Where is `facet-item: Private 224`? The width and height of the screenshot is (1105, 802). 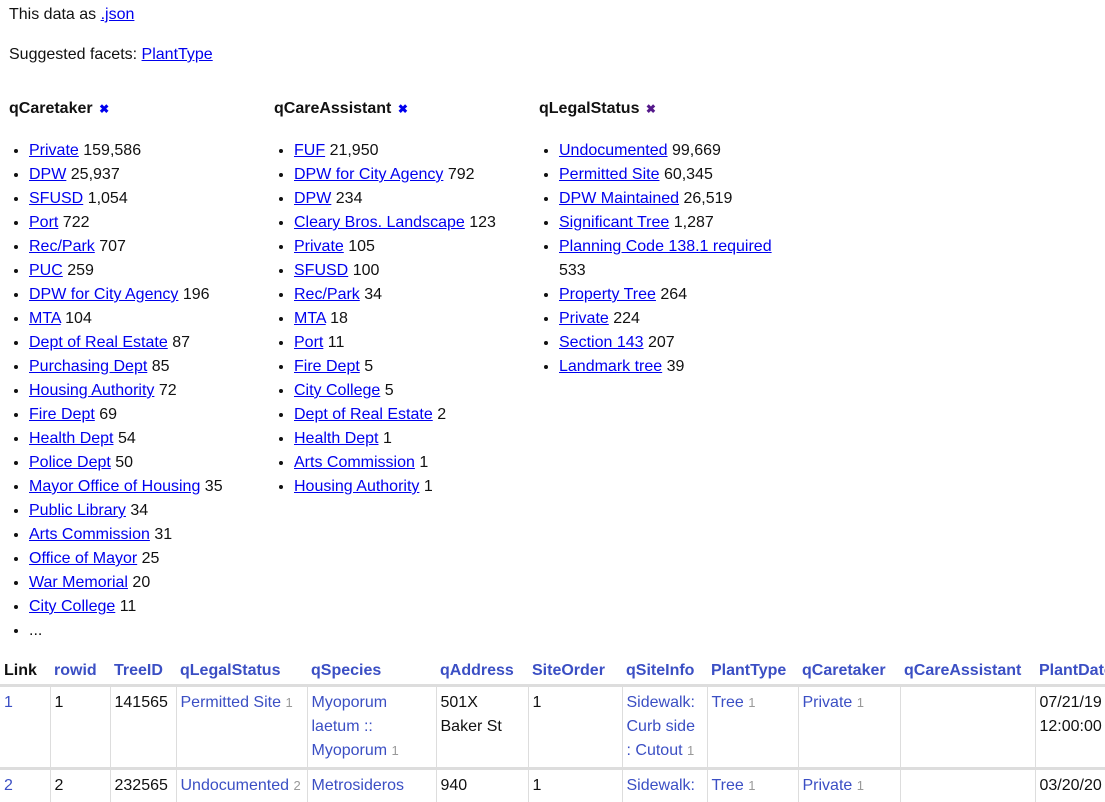 facet-item: Private 224 is located at coordinates (679, 319).